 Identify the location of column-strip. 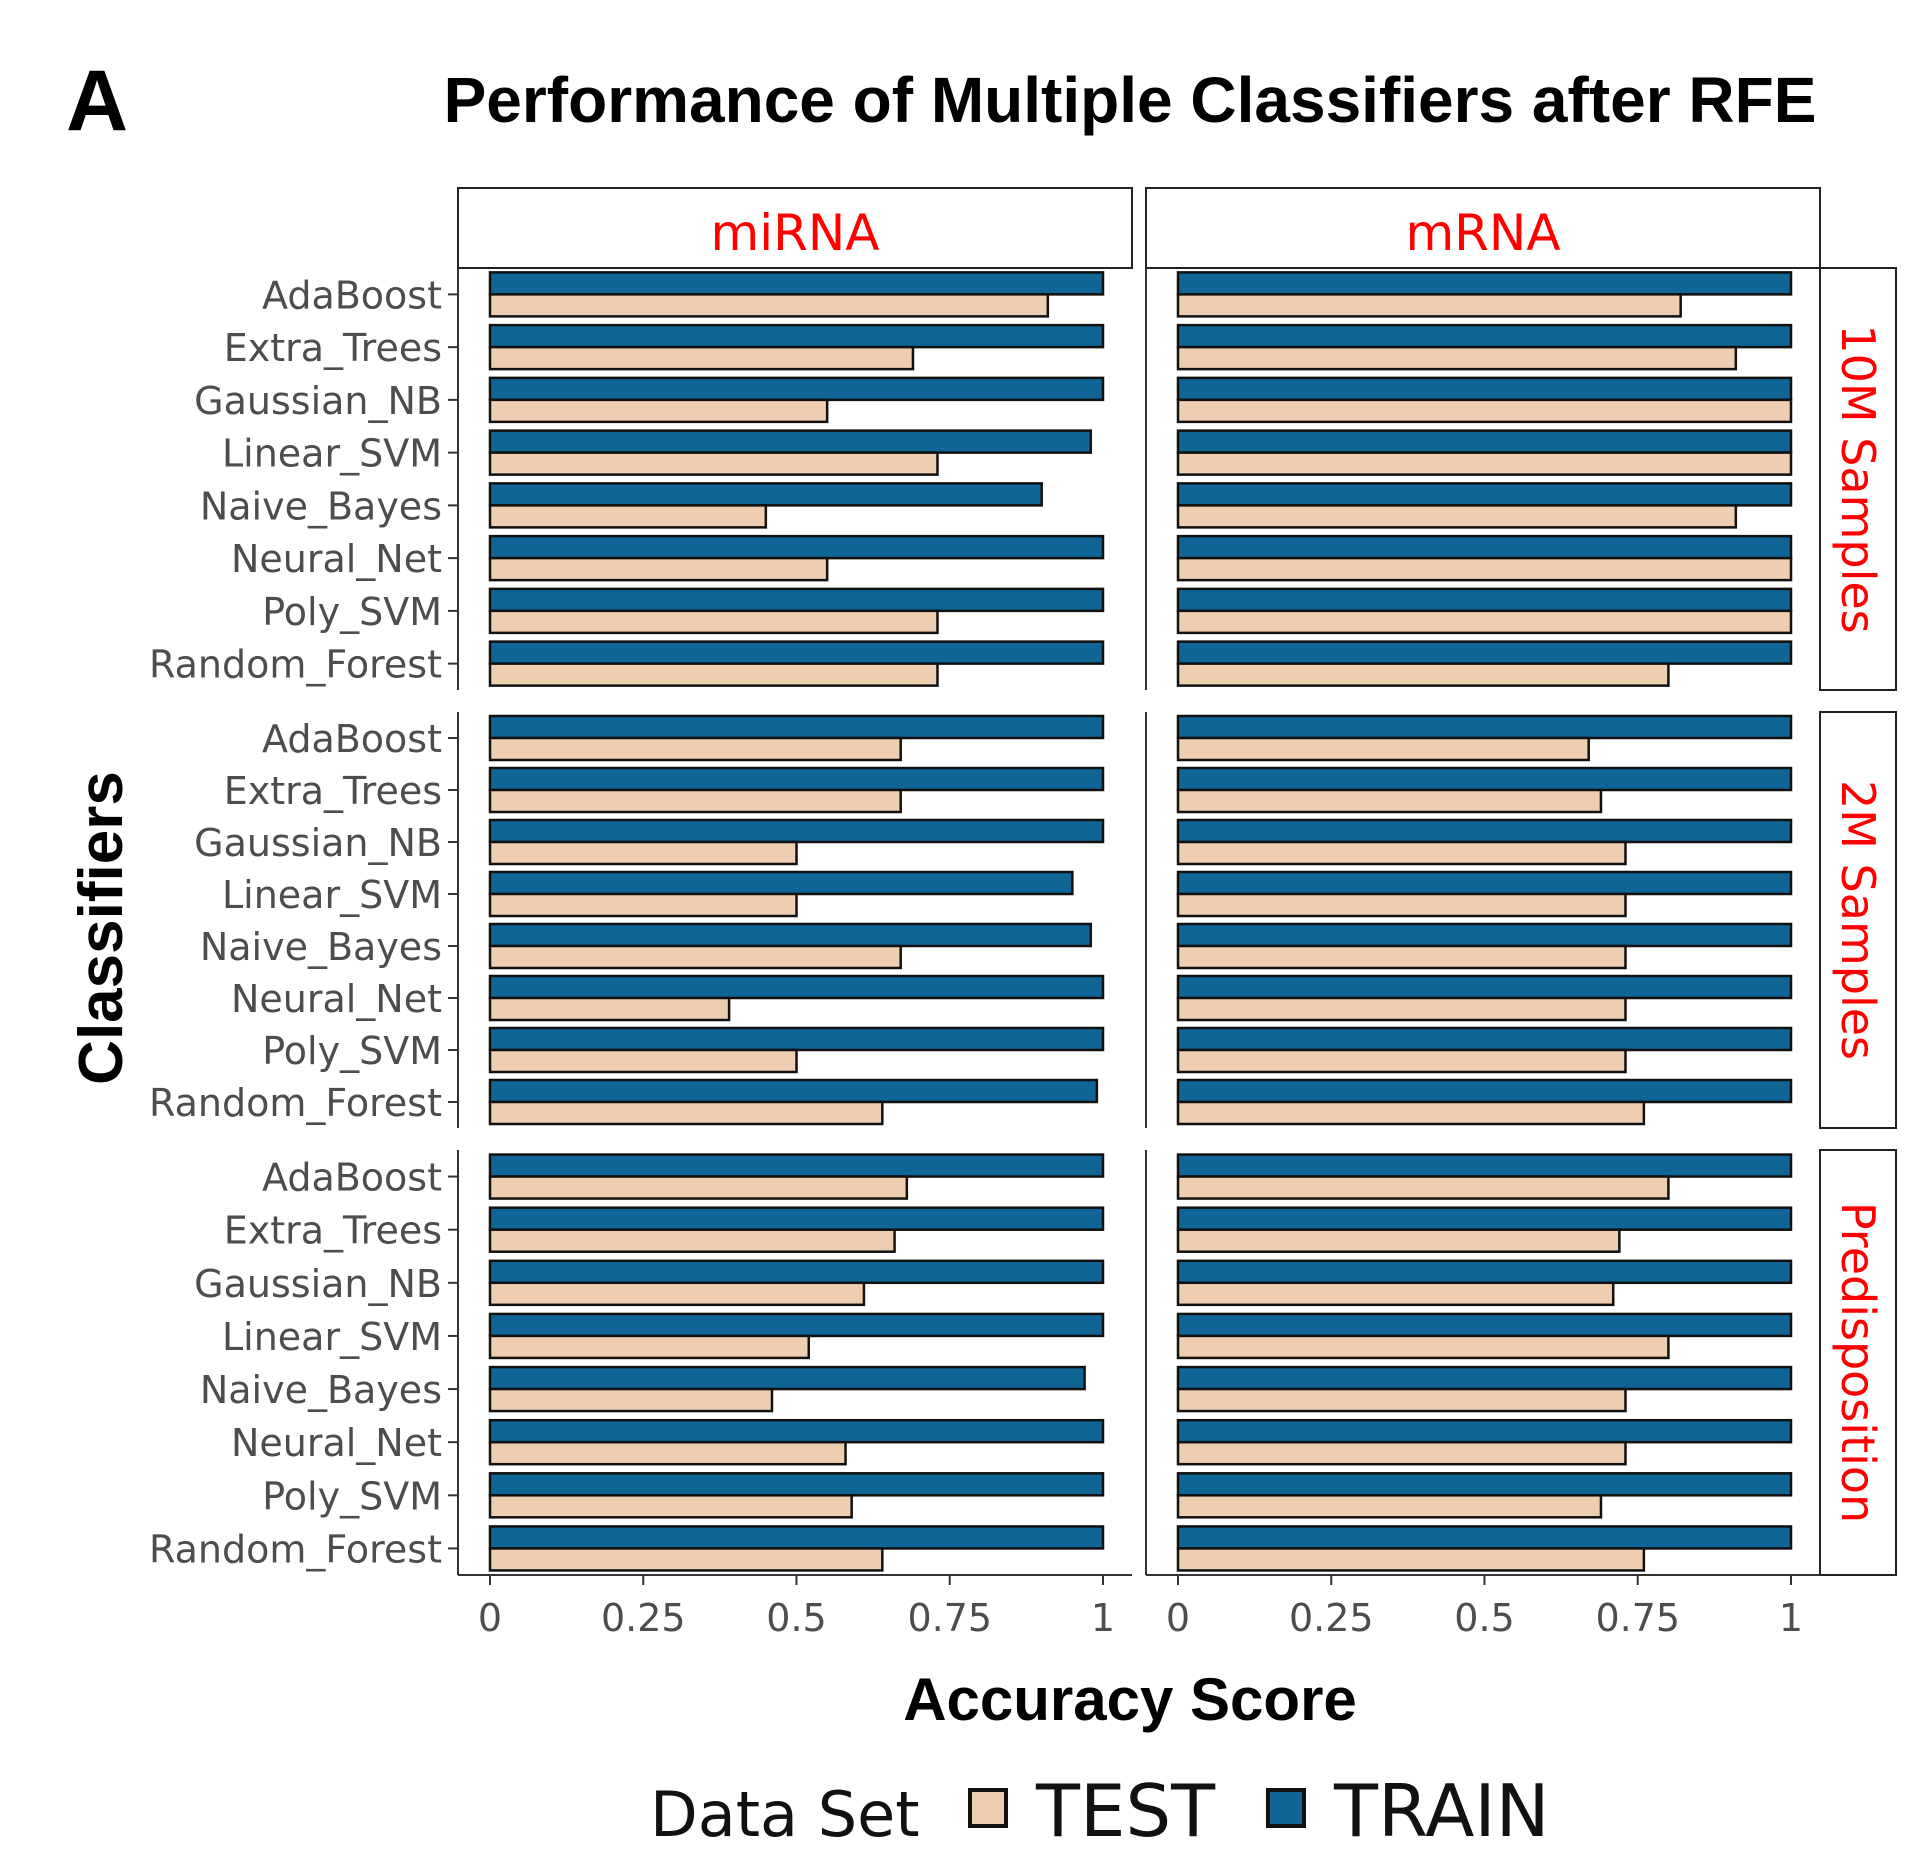
(795, 228).